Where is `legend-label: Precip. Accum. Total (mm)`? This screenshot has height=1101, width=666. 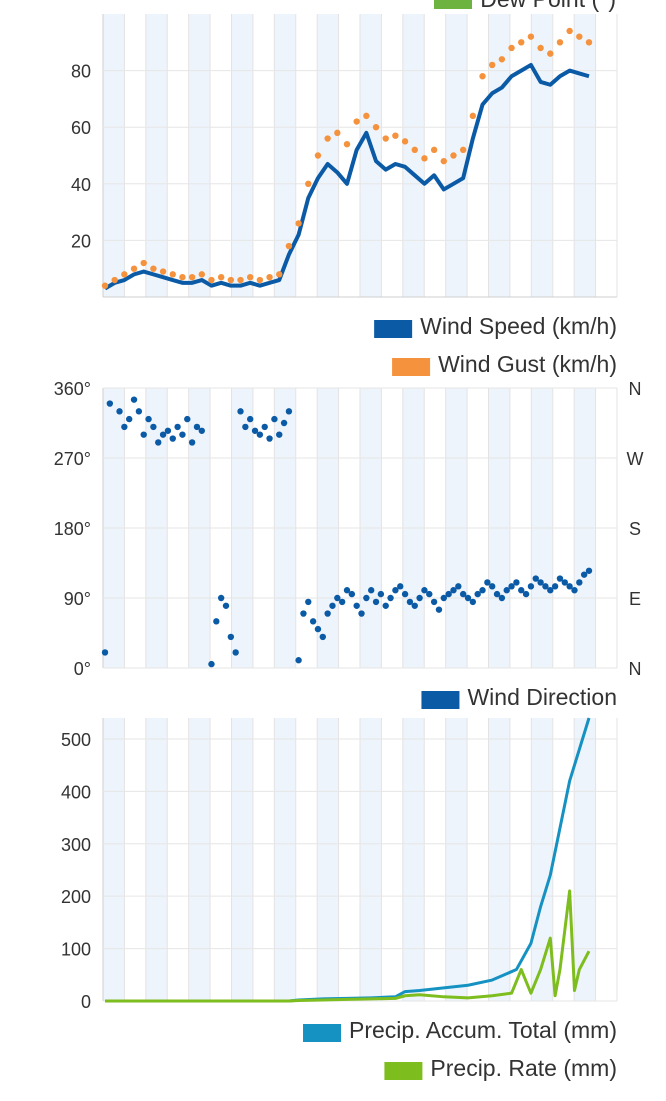
legend-label: Precip. Accum. Total (mm) is located at coordinates (483, 1030).